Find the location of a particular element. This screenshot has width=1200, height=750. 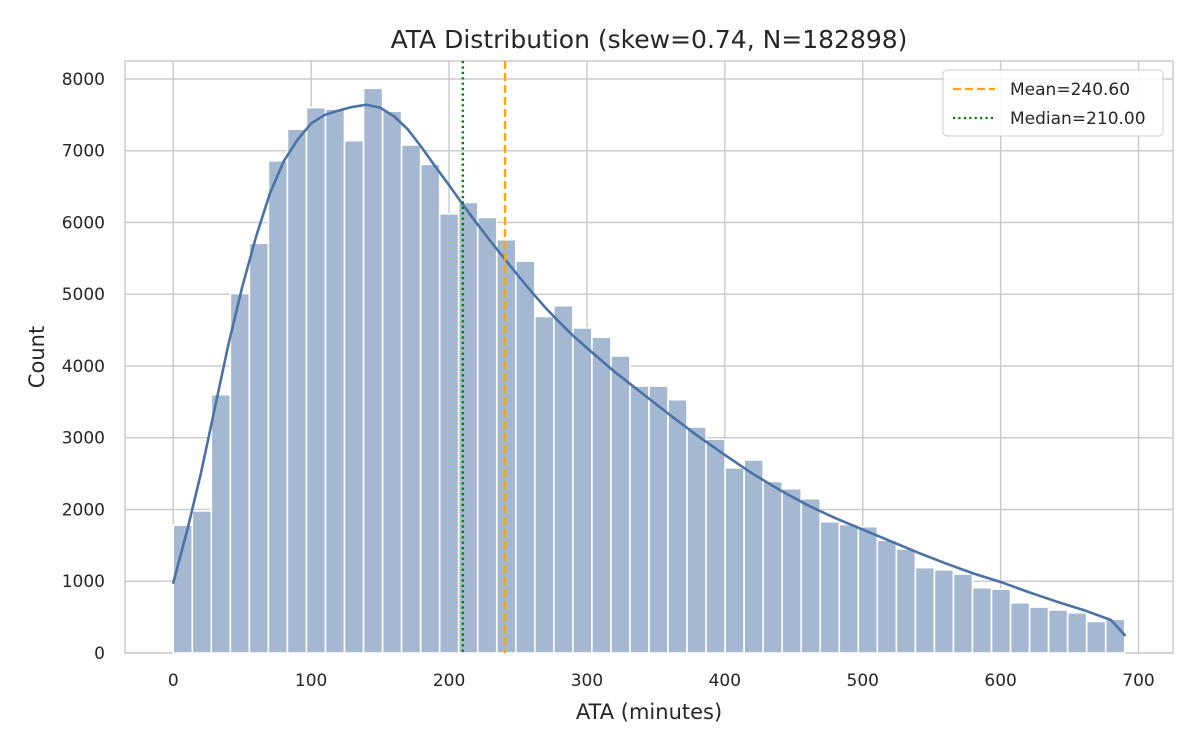

legend-mean-label: Mean=240.60 is located at coordinates (1070, 90).